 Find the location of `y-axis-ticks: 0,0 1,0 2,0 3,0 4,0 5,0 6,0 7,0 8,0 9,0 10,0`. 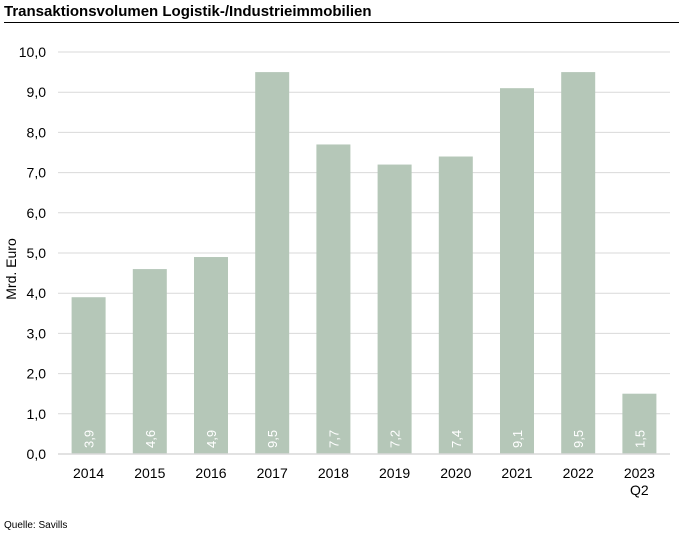

y-axis-ticks: 0,0 1,0 2,0 3,0 4,0 5,0 6,0 7,0 8,0 9,0 10,0 is located at coordinates (32, 253).